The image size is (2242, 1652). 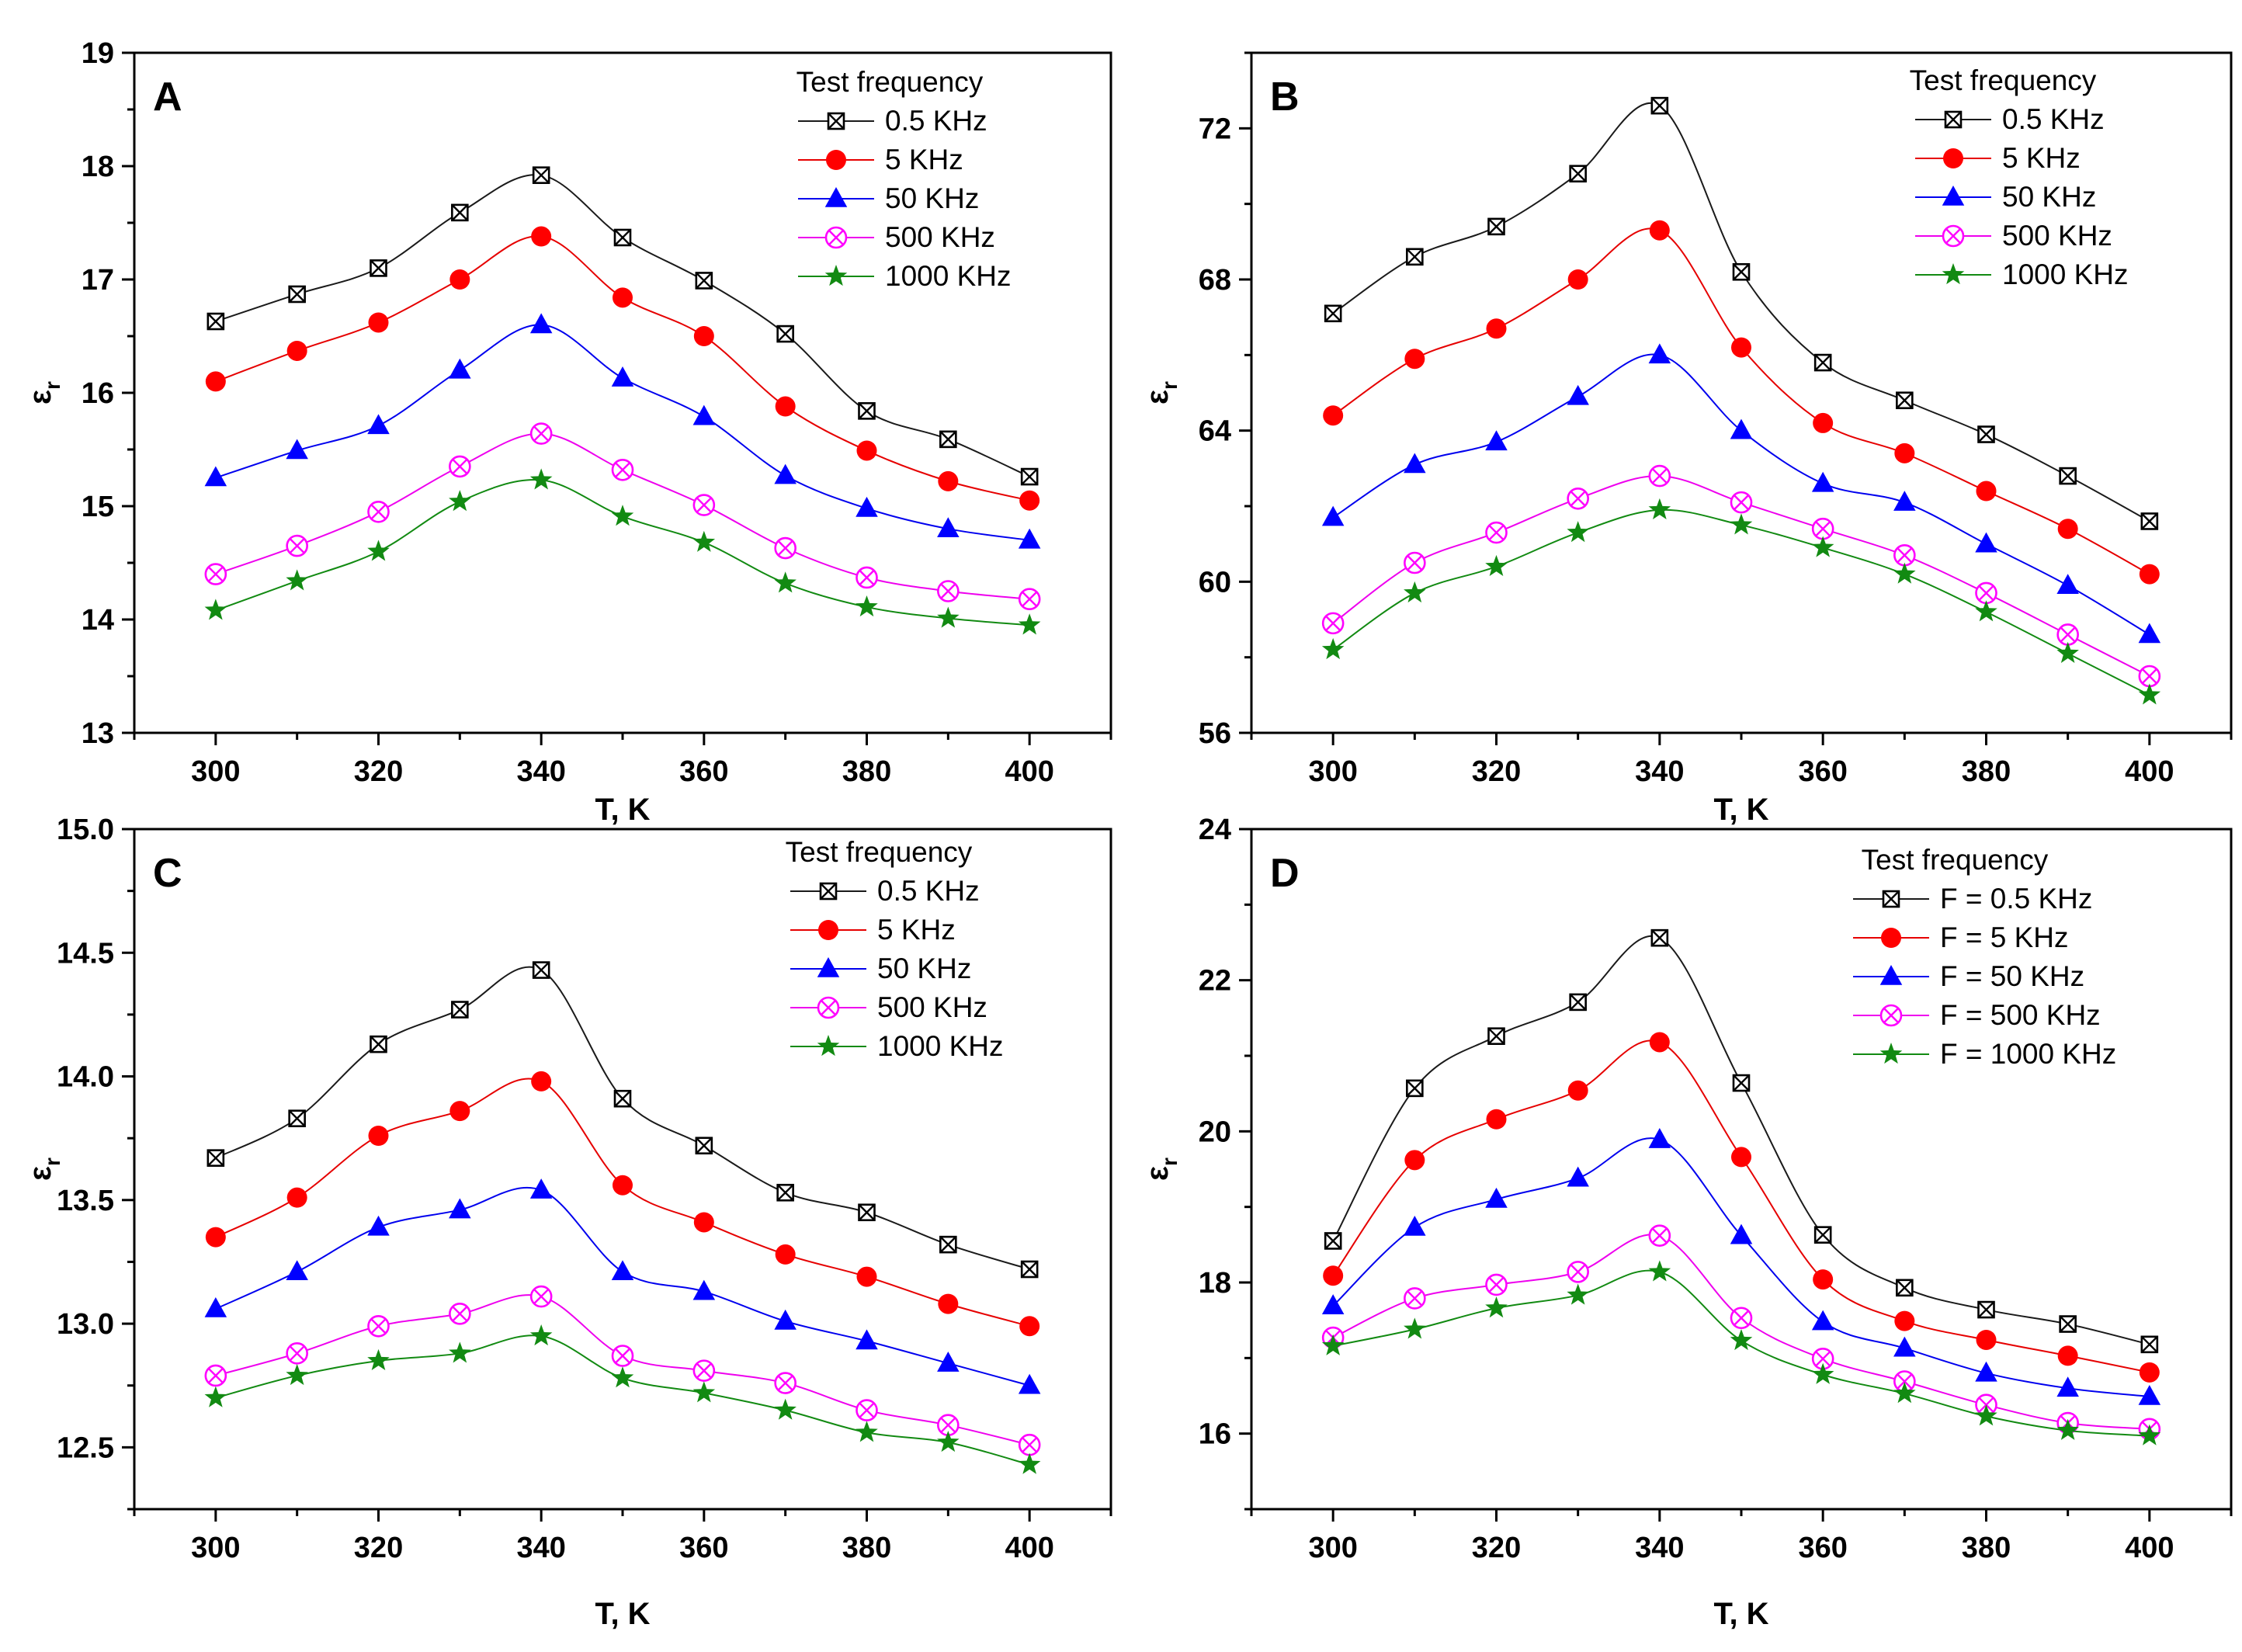 I want to click on x-tick-label: 320, so click(x=1496, y=1548).